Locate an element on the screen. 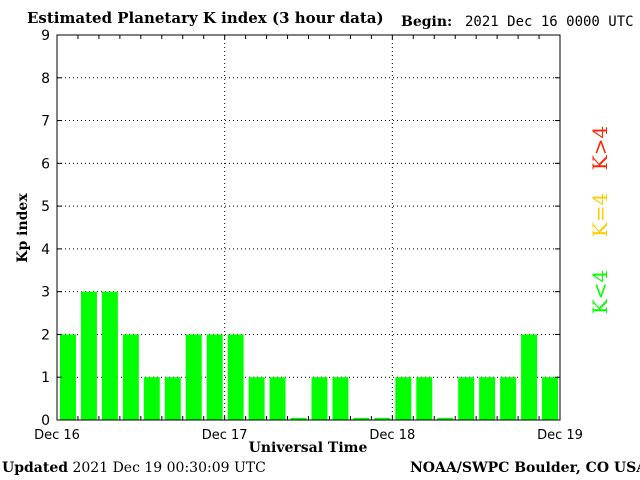 This screenshot has height=480, width=640. x-tick-label: Dec 17 is located at coordinates (225, 435).